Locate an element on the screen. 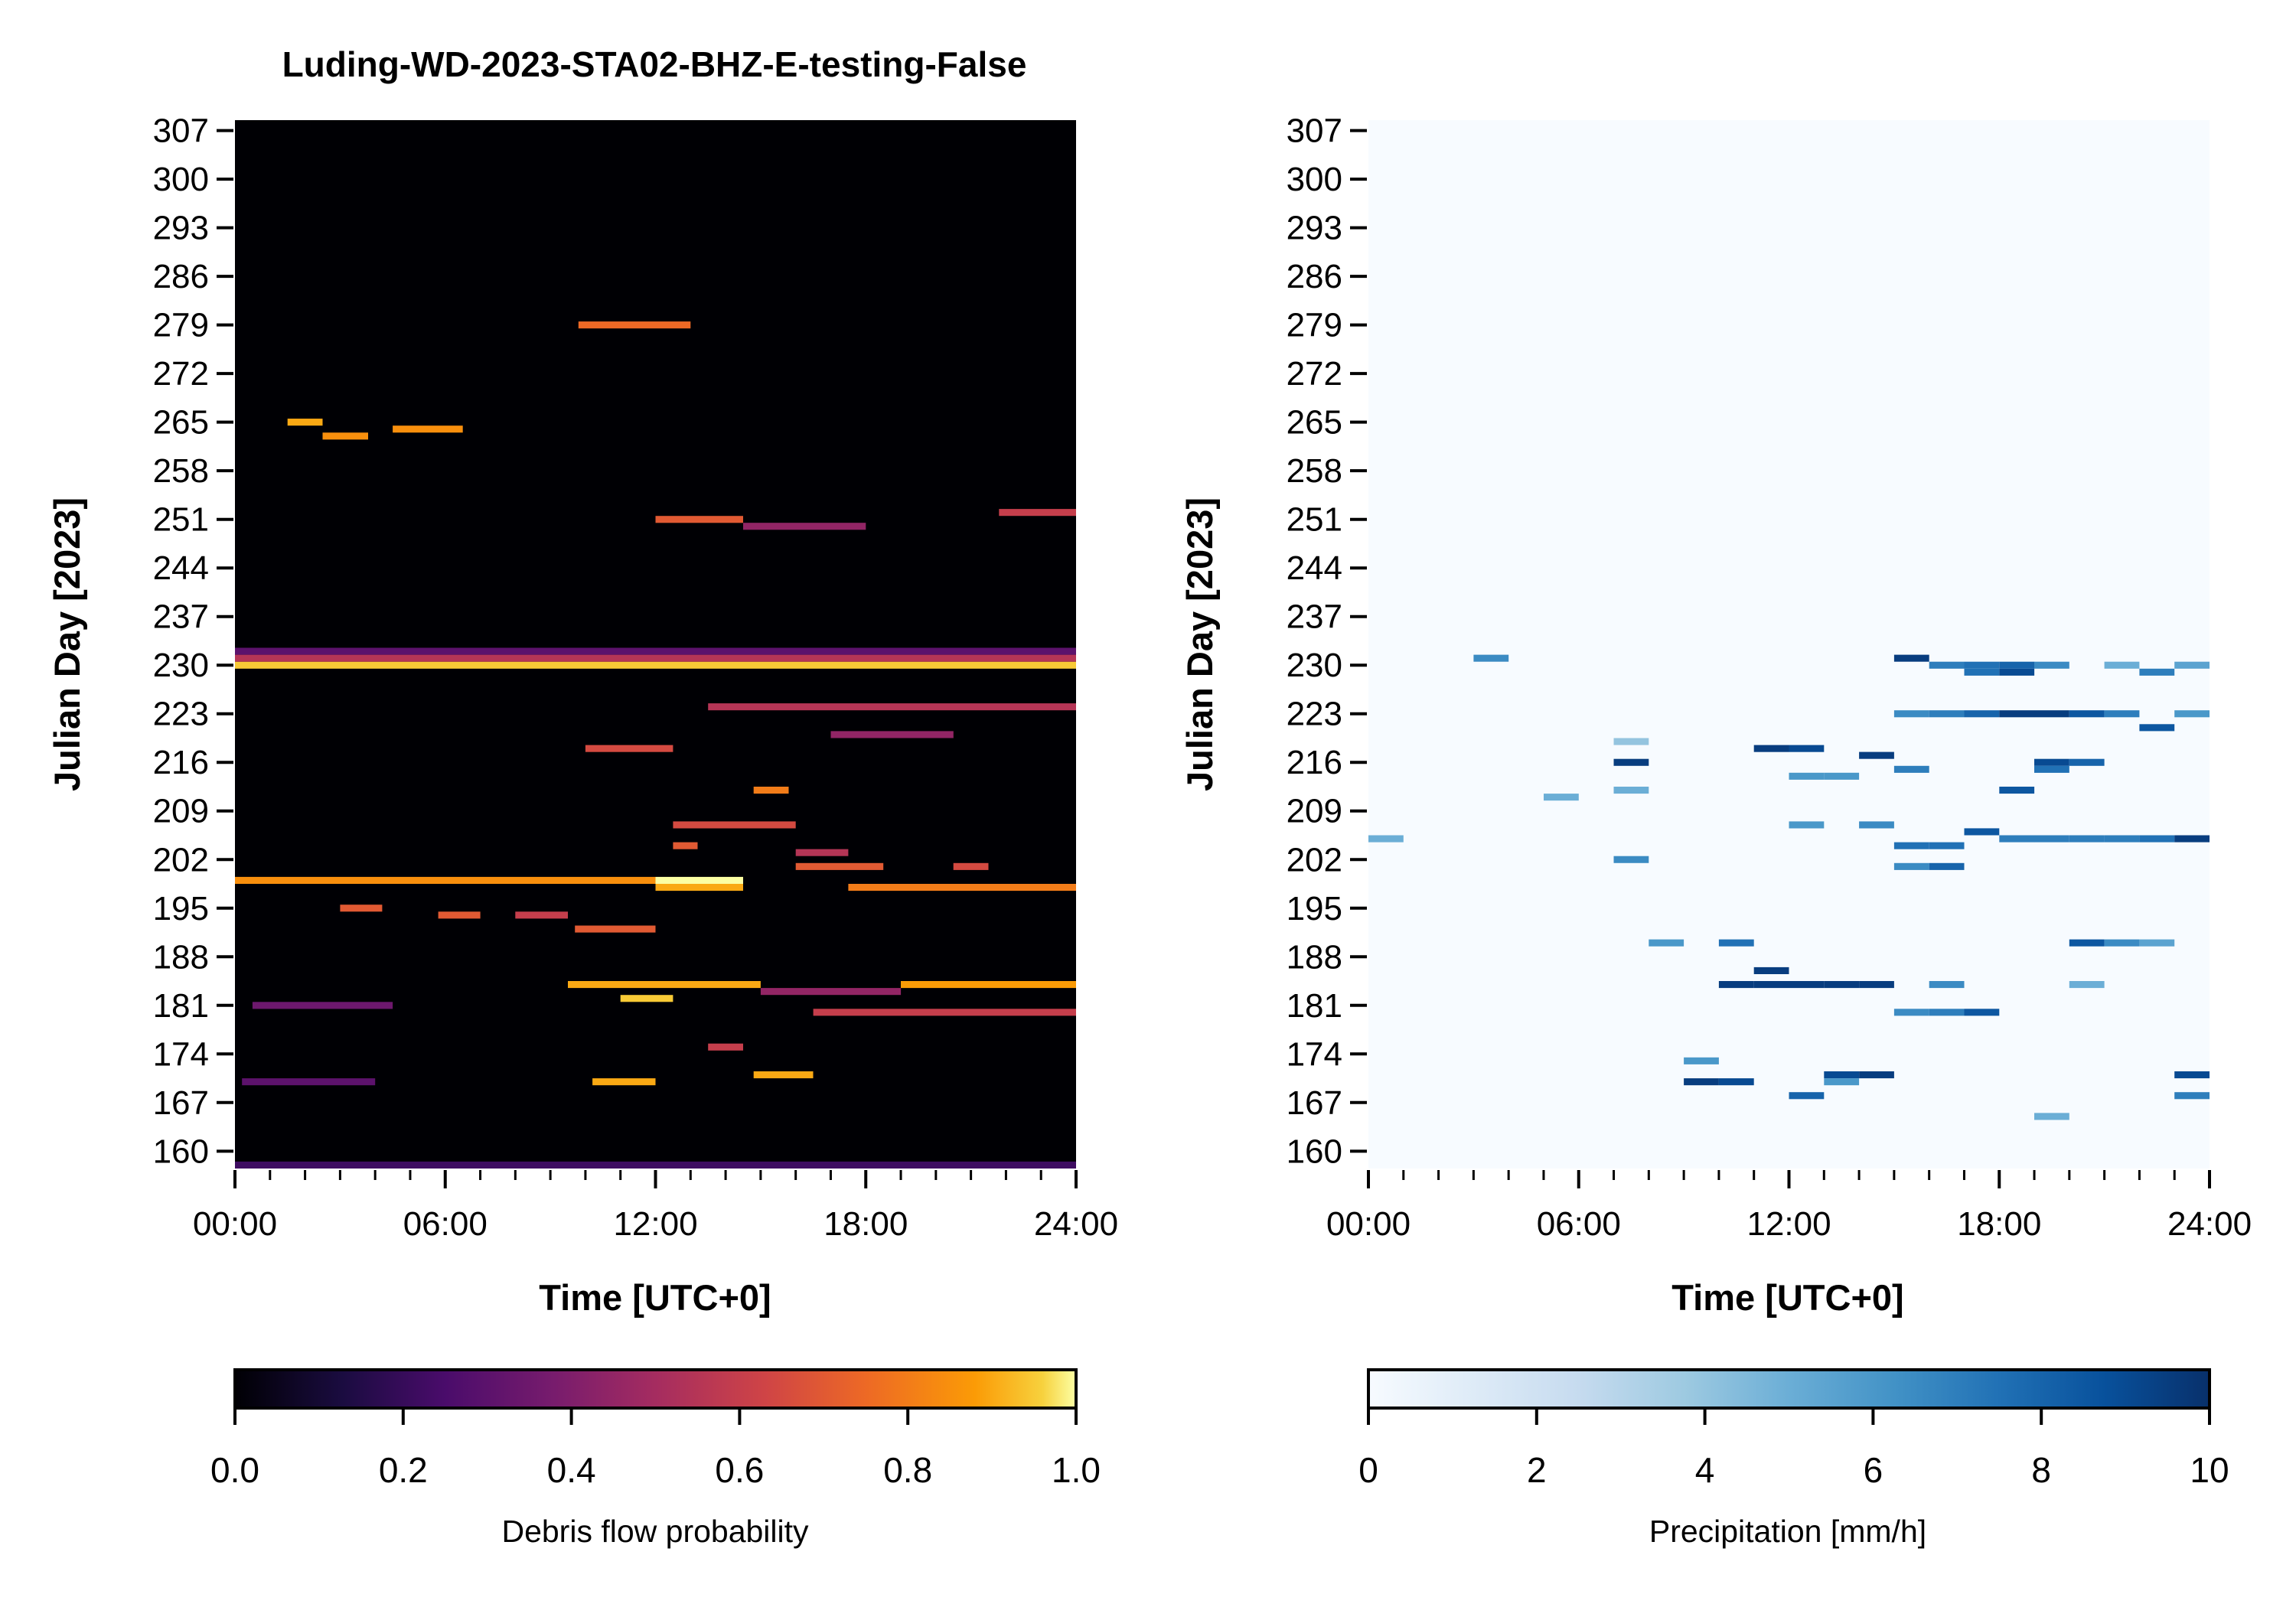 Image resolution: width=2296 pixels, height=1607 pixels. y-tick-label: 160 is located at coordinates (181, 1151).